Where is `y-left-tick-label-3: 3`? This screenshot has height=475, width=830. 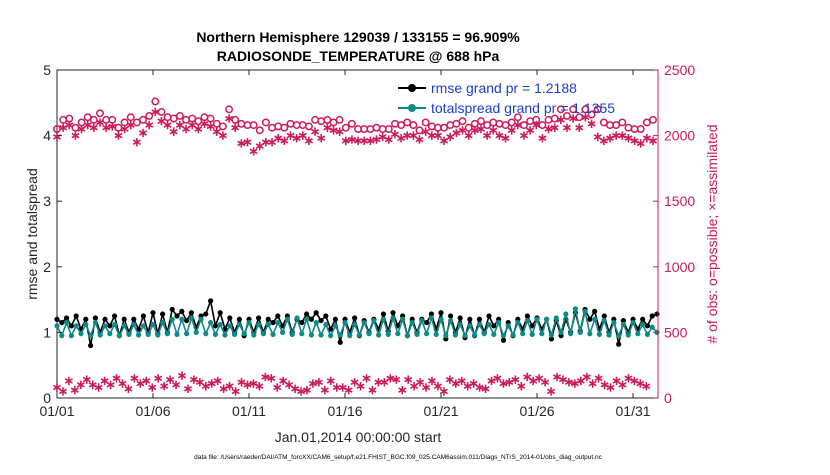
y-left-tick-label-3: 3 is located at coordinates (47, 201).